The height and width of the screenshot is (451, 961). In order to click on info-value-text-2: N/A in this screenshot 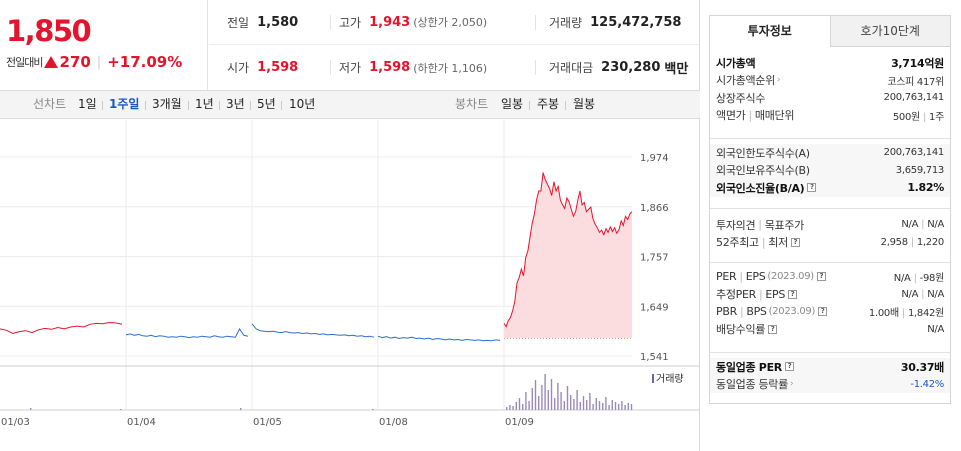, I will do `click(935, 294)`.